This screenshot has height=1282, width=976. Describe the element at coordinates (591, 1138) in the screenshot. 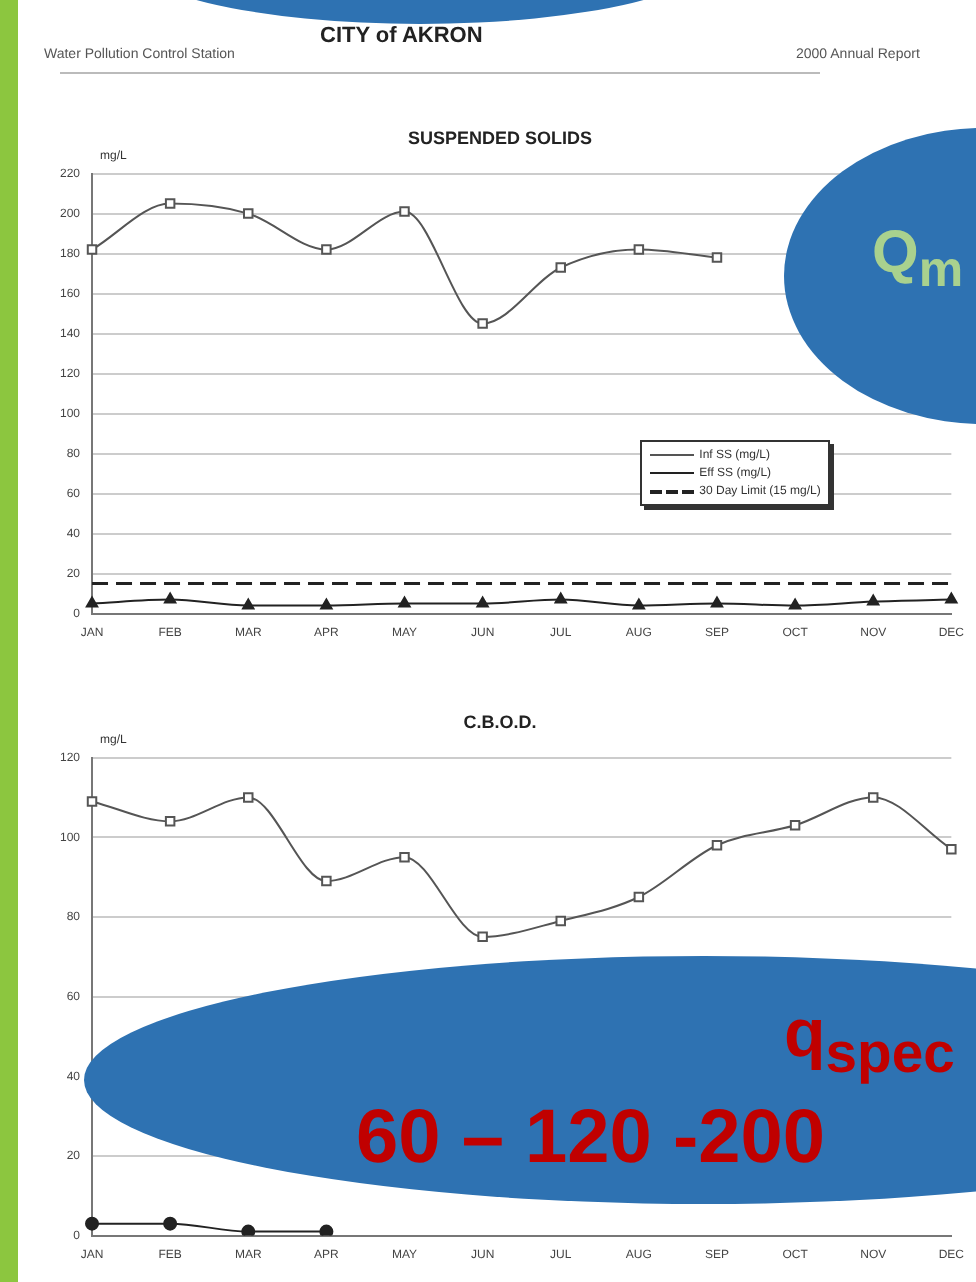

I see `annotation: 60 – 120 -200` at that location.